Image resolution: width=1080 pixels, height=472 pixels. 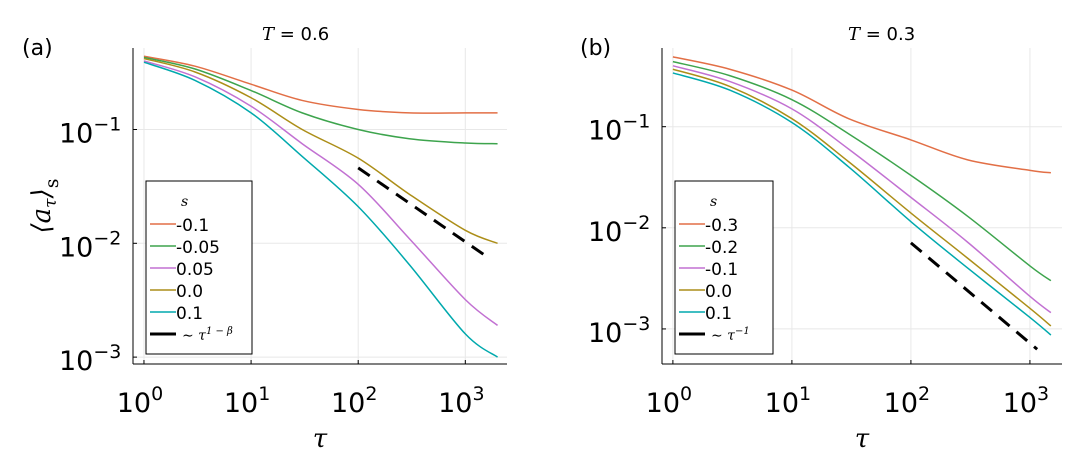 I want to click on legend-ref-exponent: 1 − β, so click(x=219, y=331).